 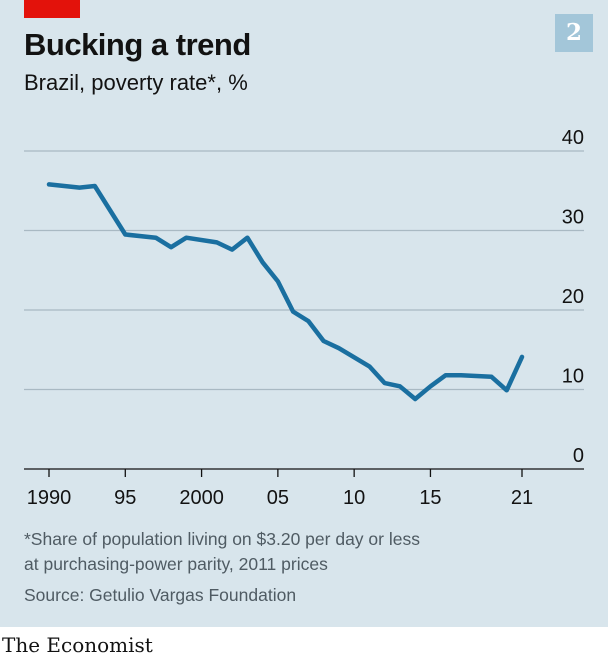 What do you see at coordinates (573, 138) in the screenshot?
I see `y-tick-label: 40` at bounding box center [573, 138].